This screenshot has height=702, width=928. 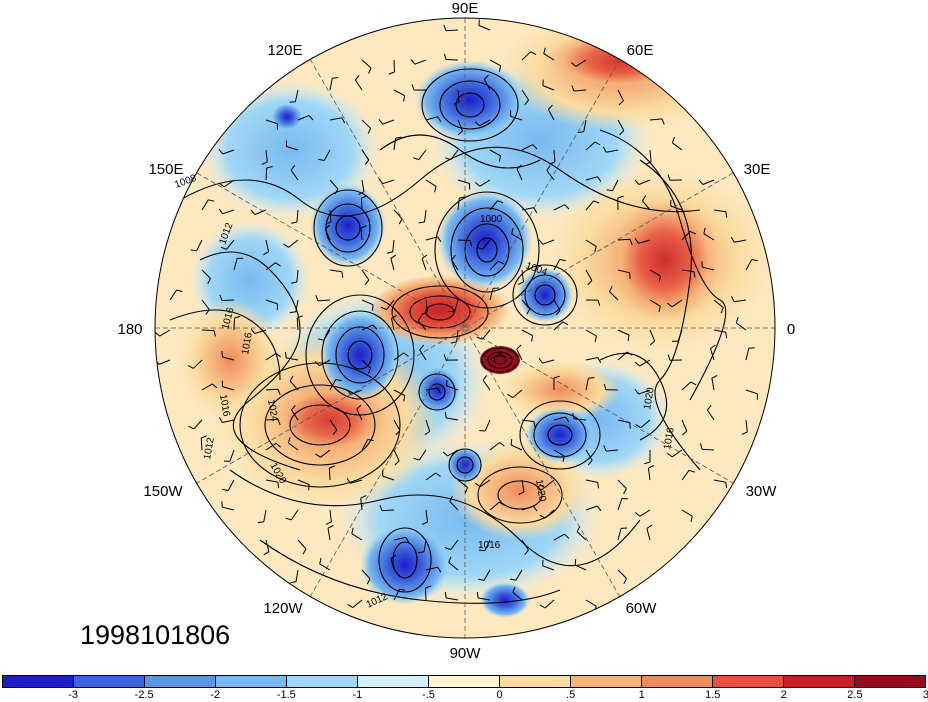 What do you see at coordinates (757, 169) in the screenshot?
I see `lon-label-30e: 30E` at bounding box center [757, 169].